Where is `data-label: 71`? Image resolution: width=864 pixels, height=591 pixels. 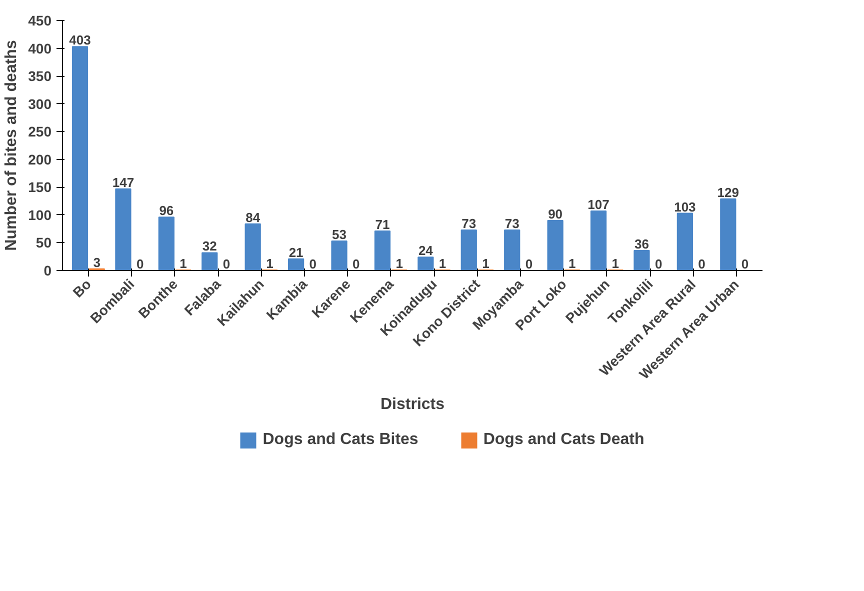 data-label: 71 is located at coordinates (382, 224).